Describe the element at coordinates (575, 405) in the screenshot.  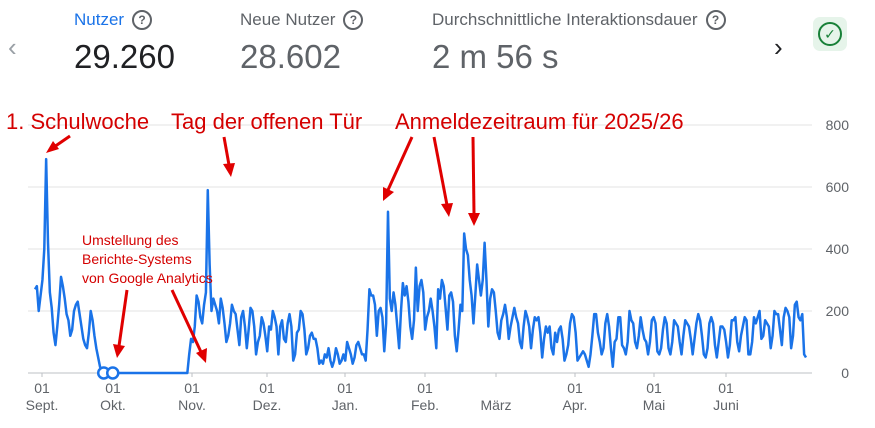
I see `x-tick-month: Apr.` at that location.